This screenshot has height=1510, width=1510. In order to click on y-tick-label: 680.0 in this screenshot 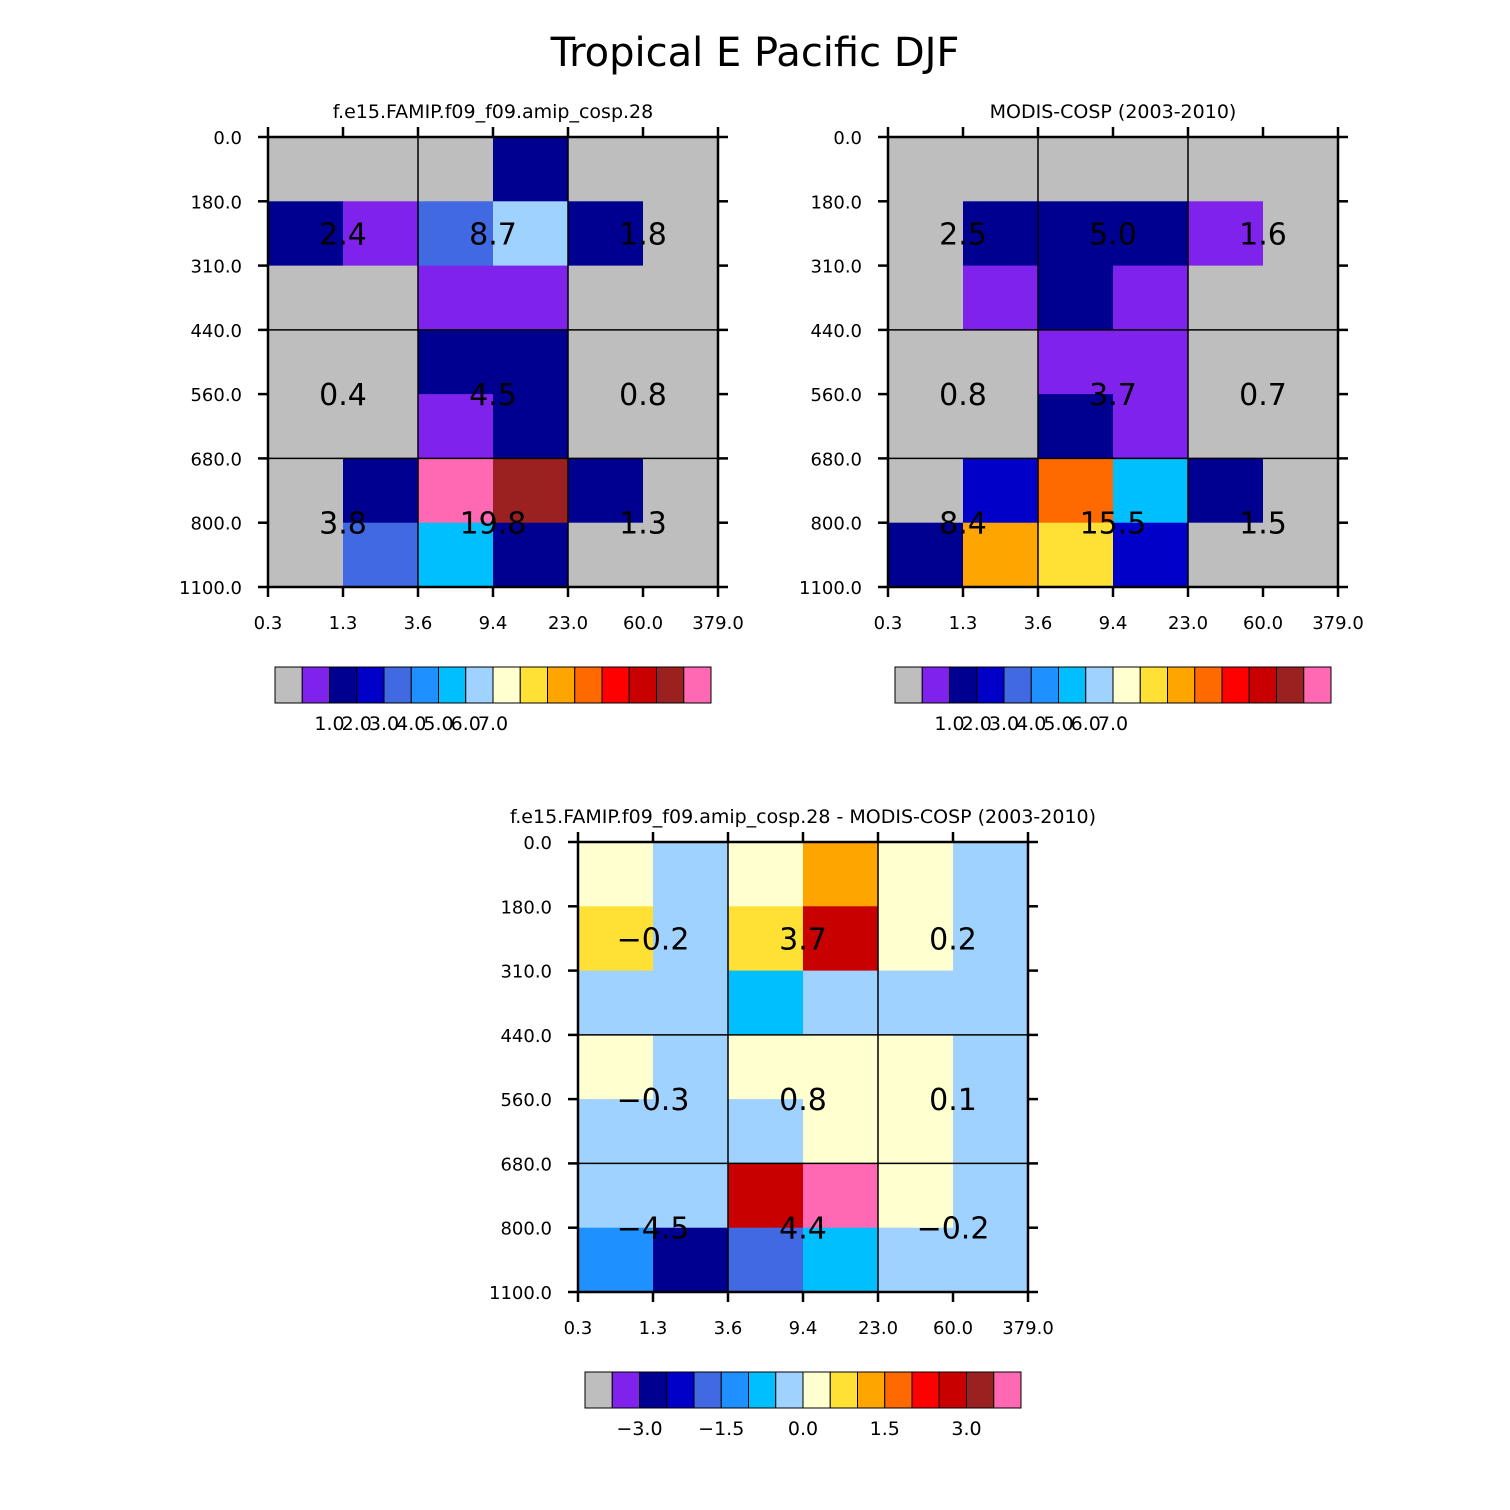, I will do `click(836, 459)`.